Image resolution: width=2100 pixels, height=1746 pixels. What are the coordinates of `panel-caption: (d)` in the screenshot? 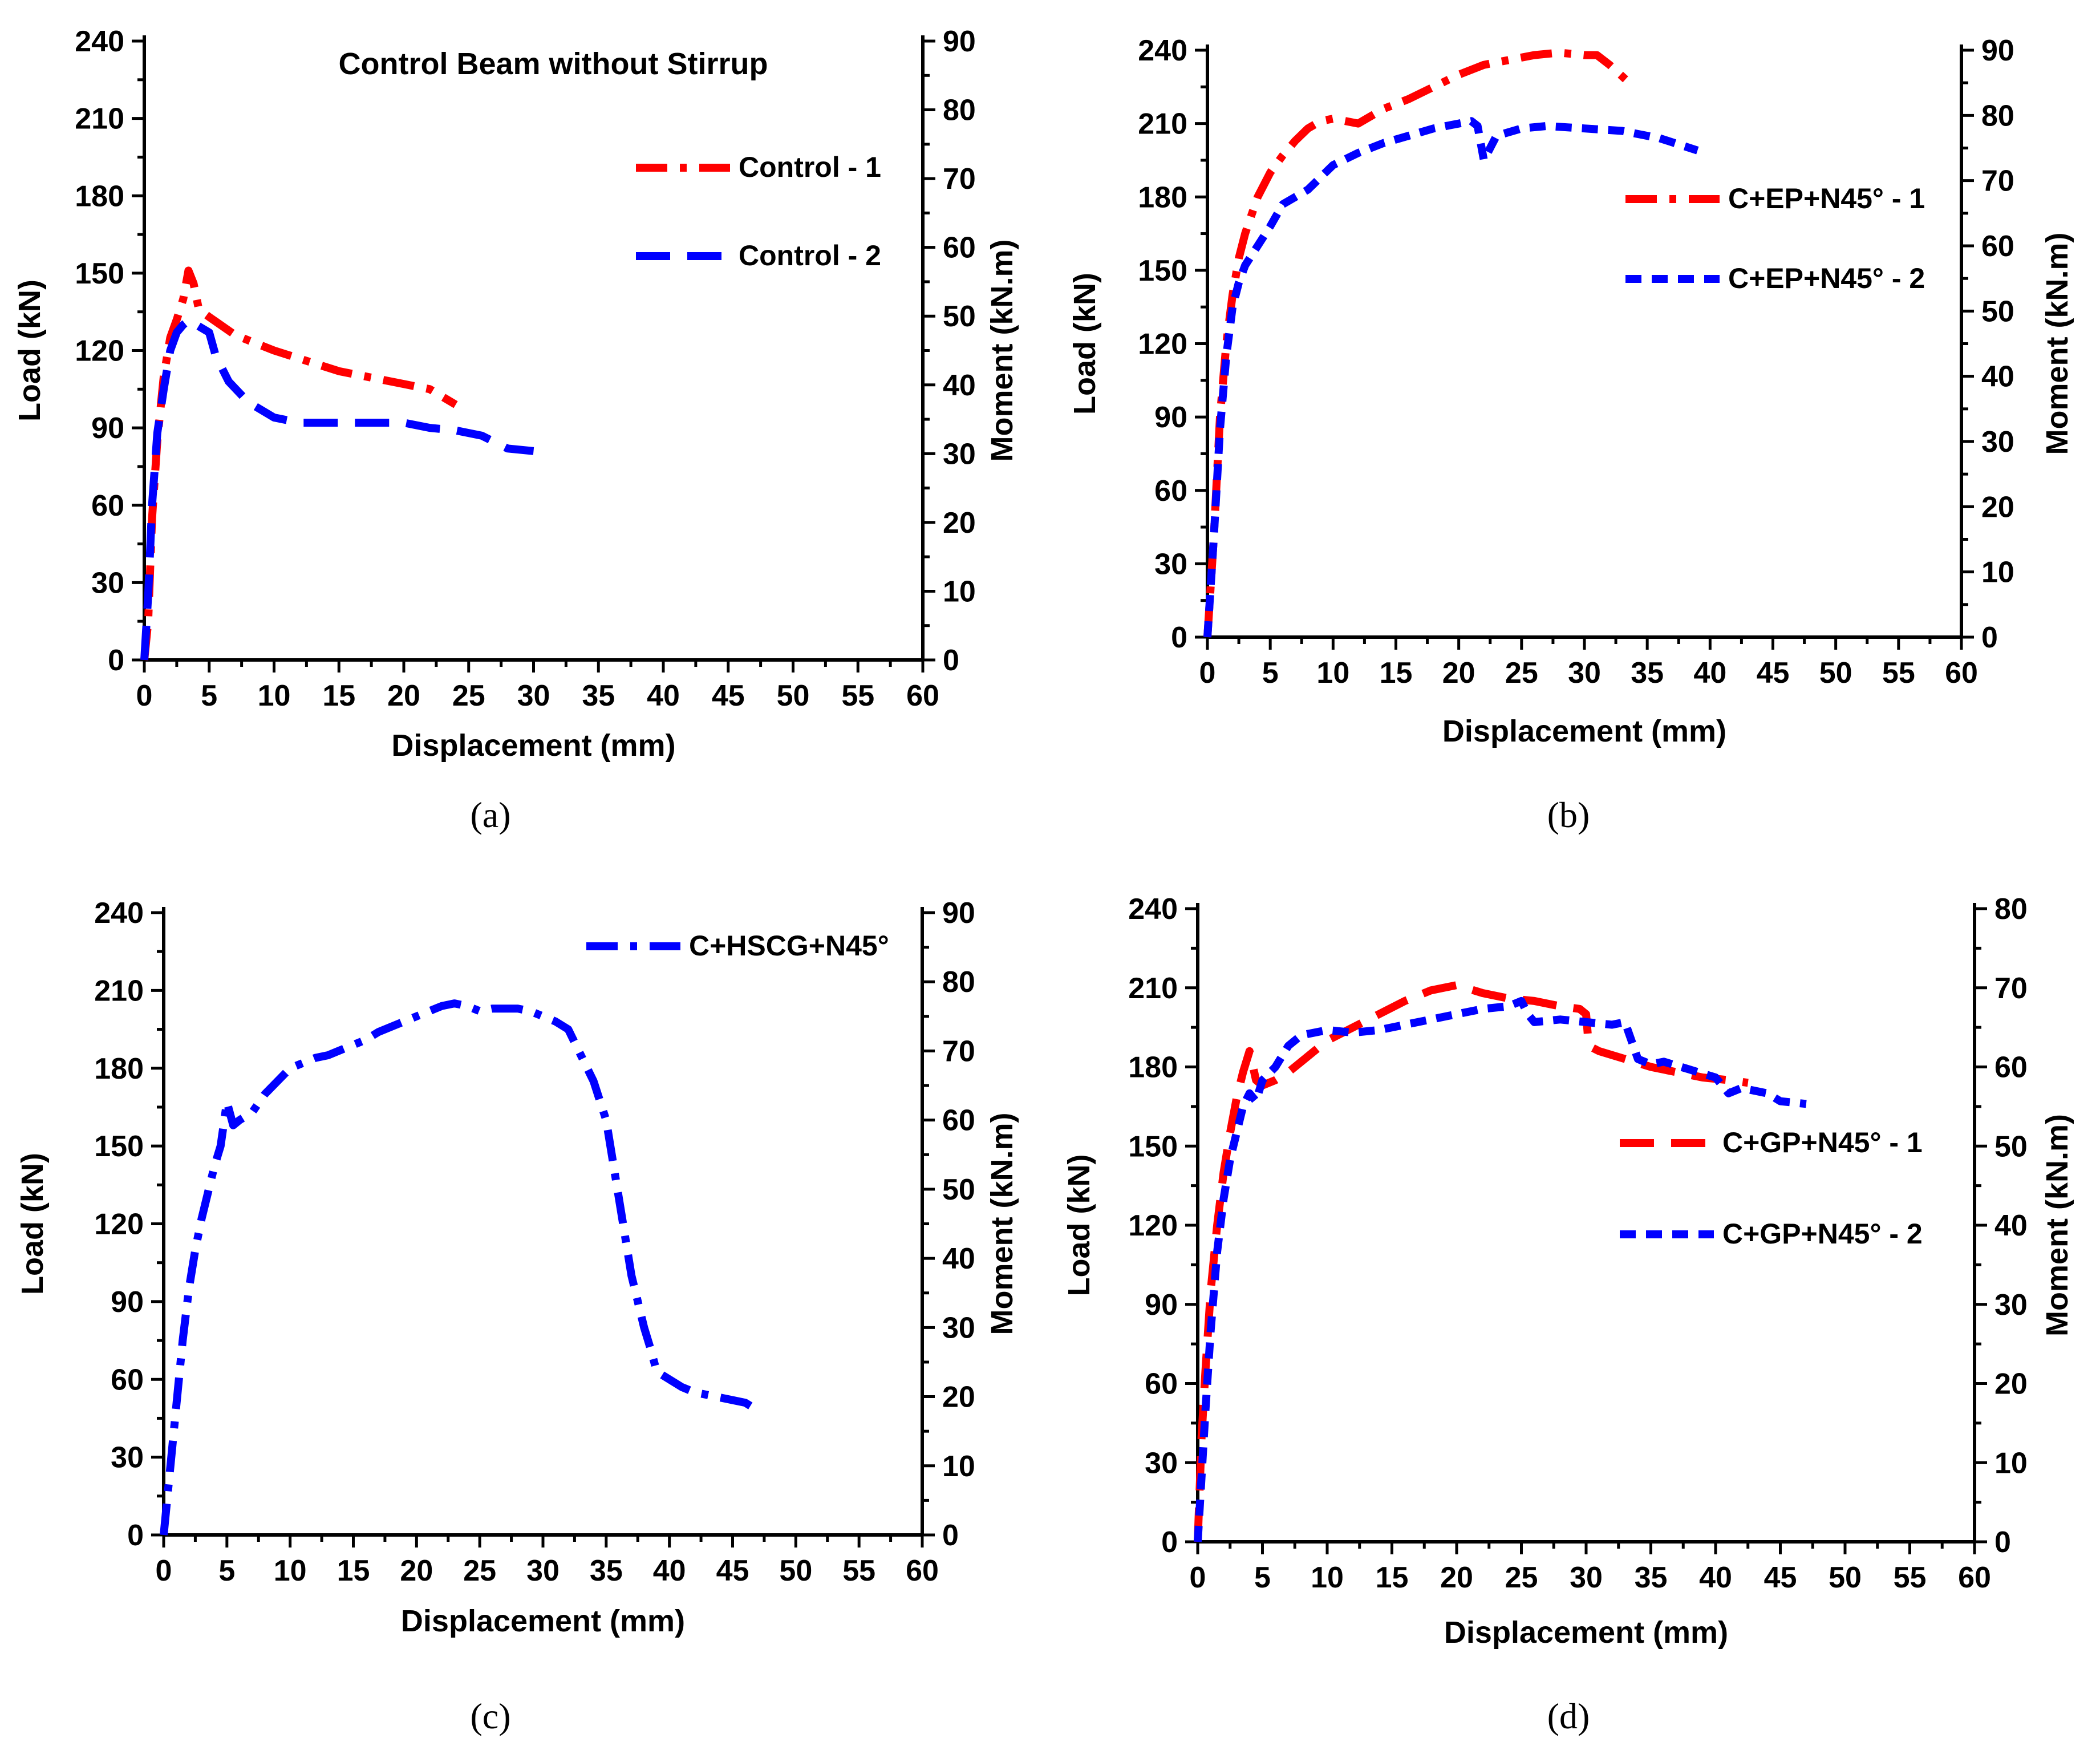 It's located at (1568, 1716).